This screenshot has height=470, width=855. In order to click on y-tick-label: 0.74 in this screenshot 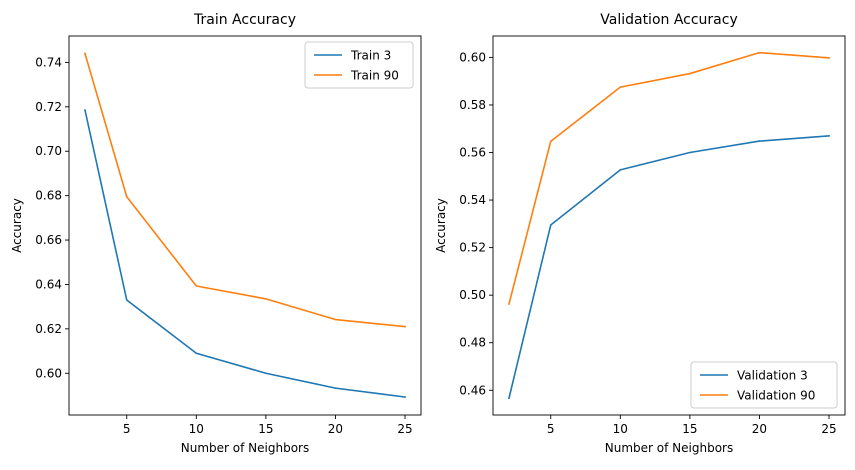, I will do `click(48, 62)`.